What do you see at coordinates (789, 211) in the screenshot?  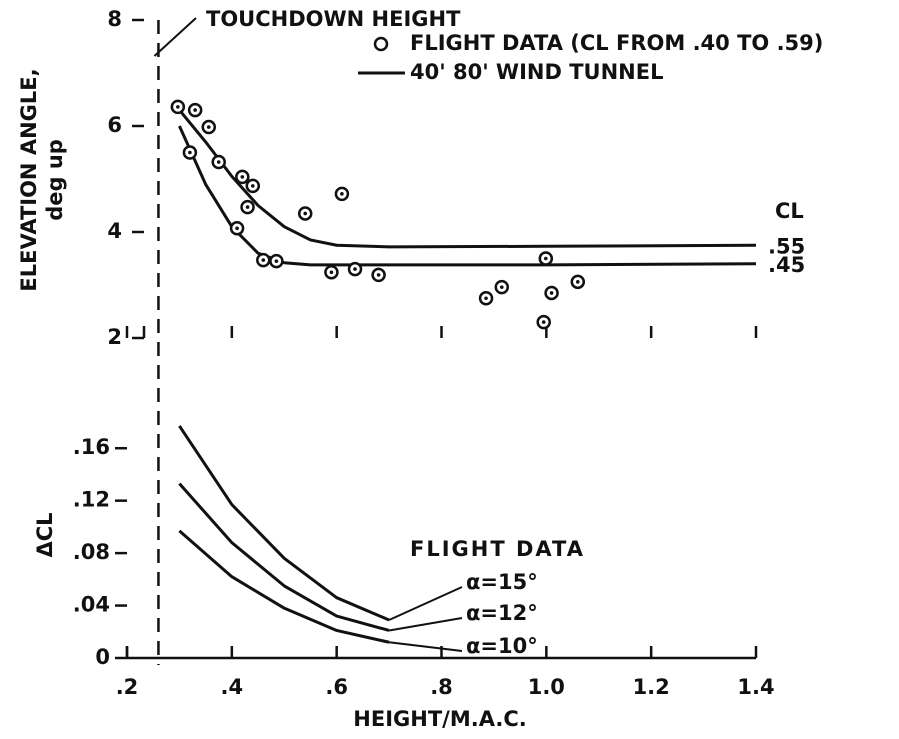 I see `line-group-label: CL` at bounding box center [789, 211].